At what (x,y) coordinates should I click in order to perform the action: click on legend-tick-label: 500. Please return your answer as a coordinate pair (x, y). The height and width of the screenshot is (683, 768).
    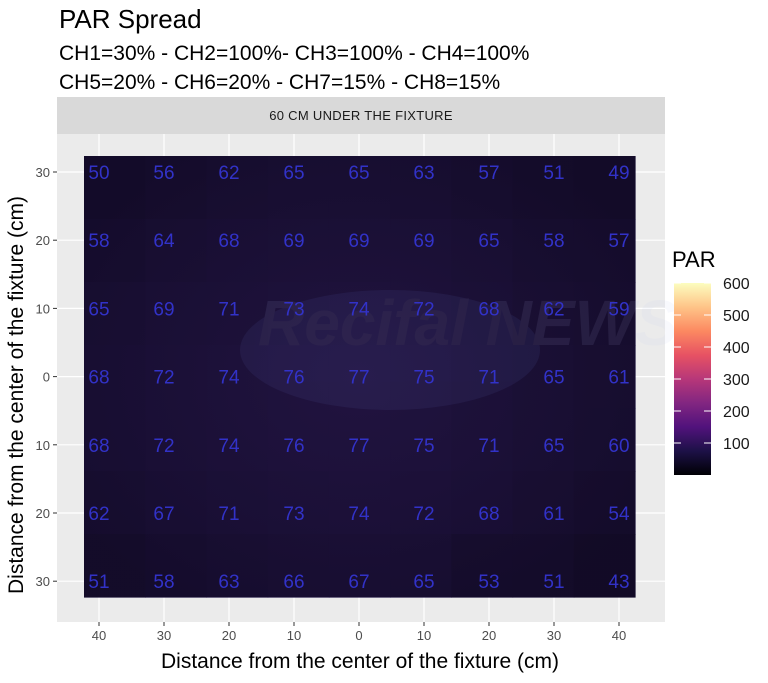
    Looking at the image, I should click on (736, 316).